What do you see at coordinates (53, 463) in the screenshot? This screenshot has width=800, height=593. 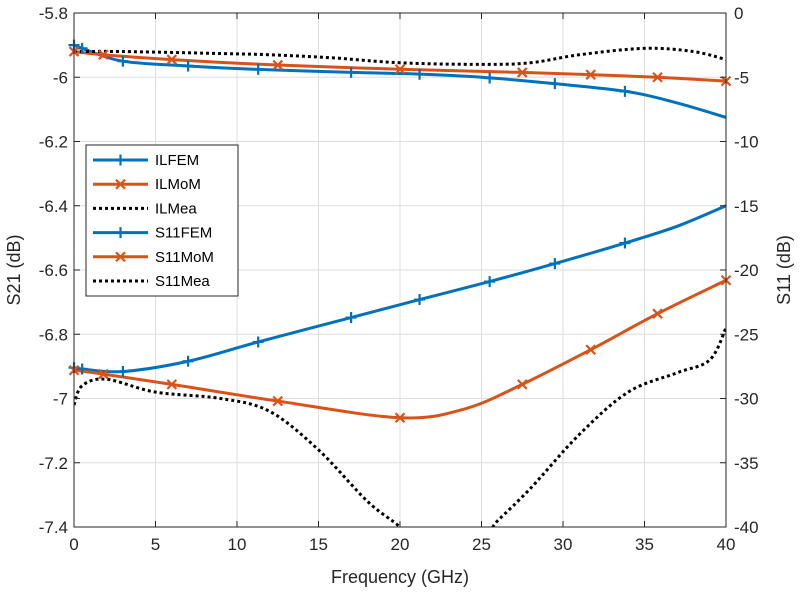 I see `y-left-tick-label: -7.2` at bounding box center [53, 463].